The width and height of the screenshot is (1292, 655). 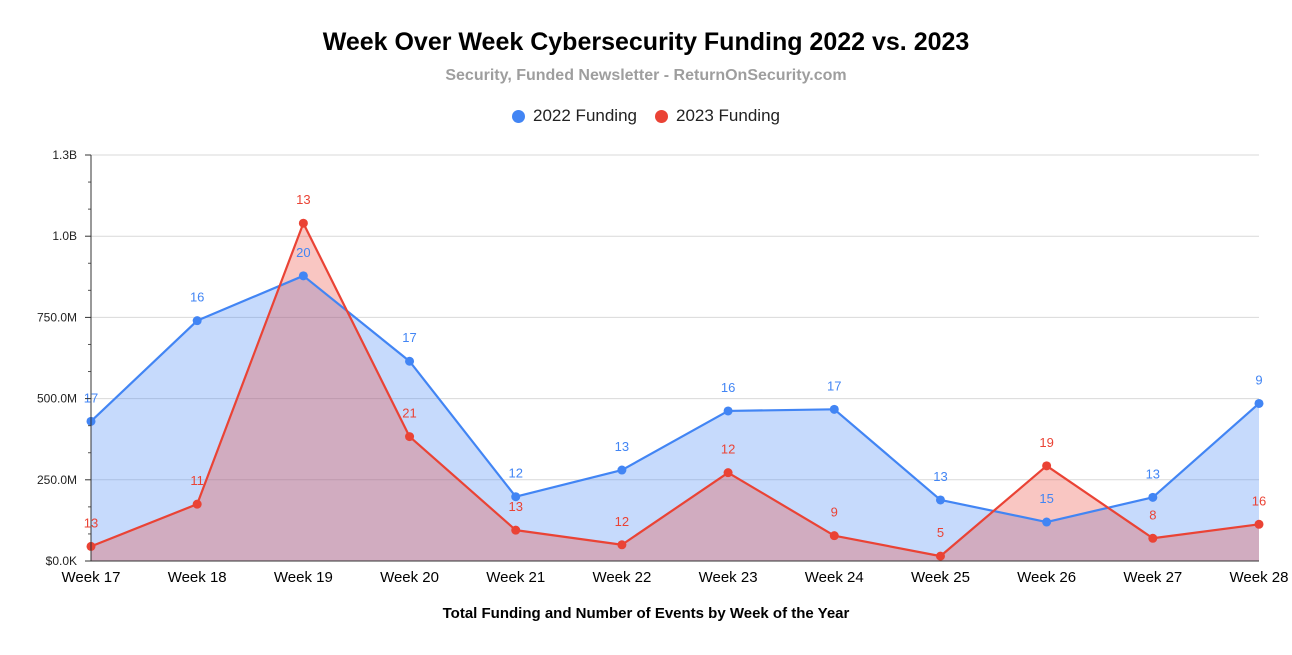 What do you see at coordinates (409, 413) in the screenshot?
I see `data-label: 21` at bounding box center [409, 413].